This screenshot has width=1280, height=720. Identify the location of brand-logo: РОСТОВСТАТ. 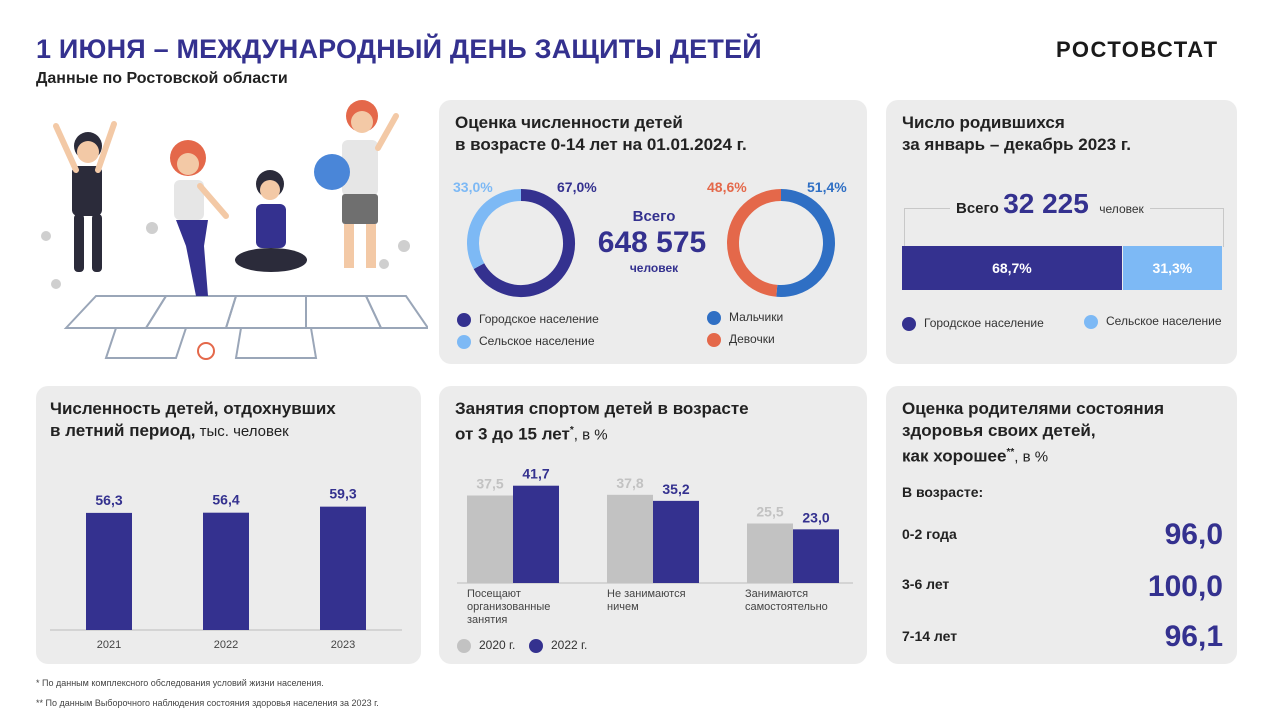
(1137, 49).